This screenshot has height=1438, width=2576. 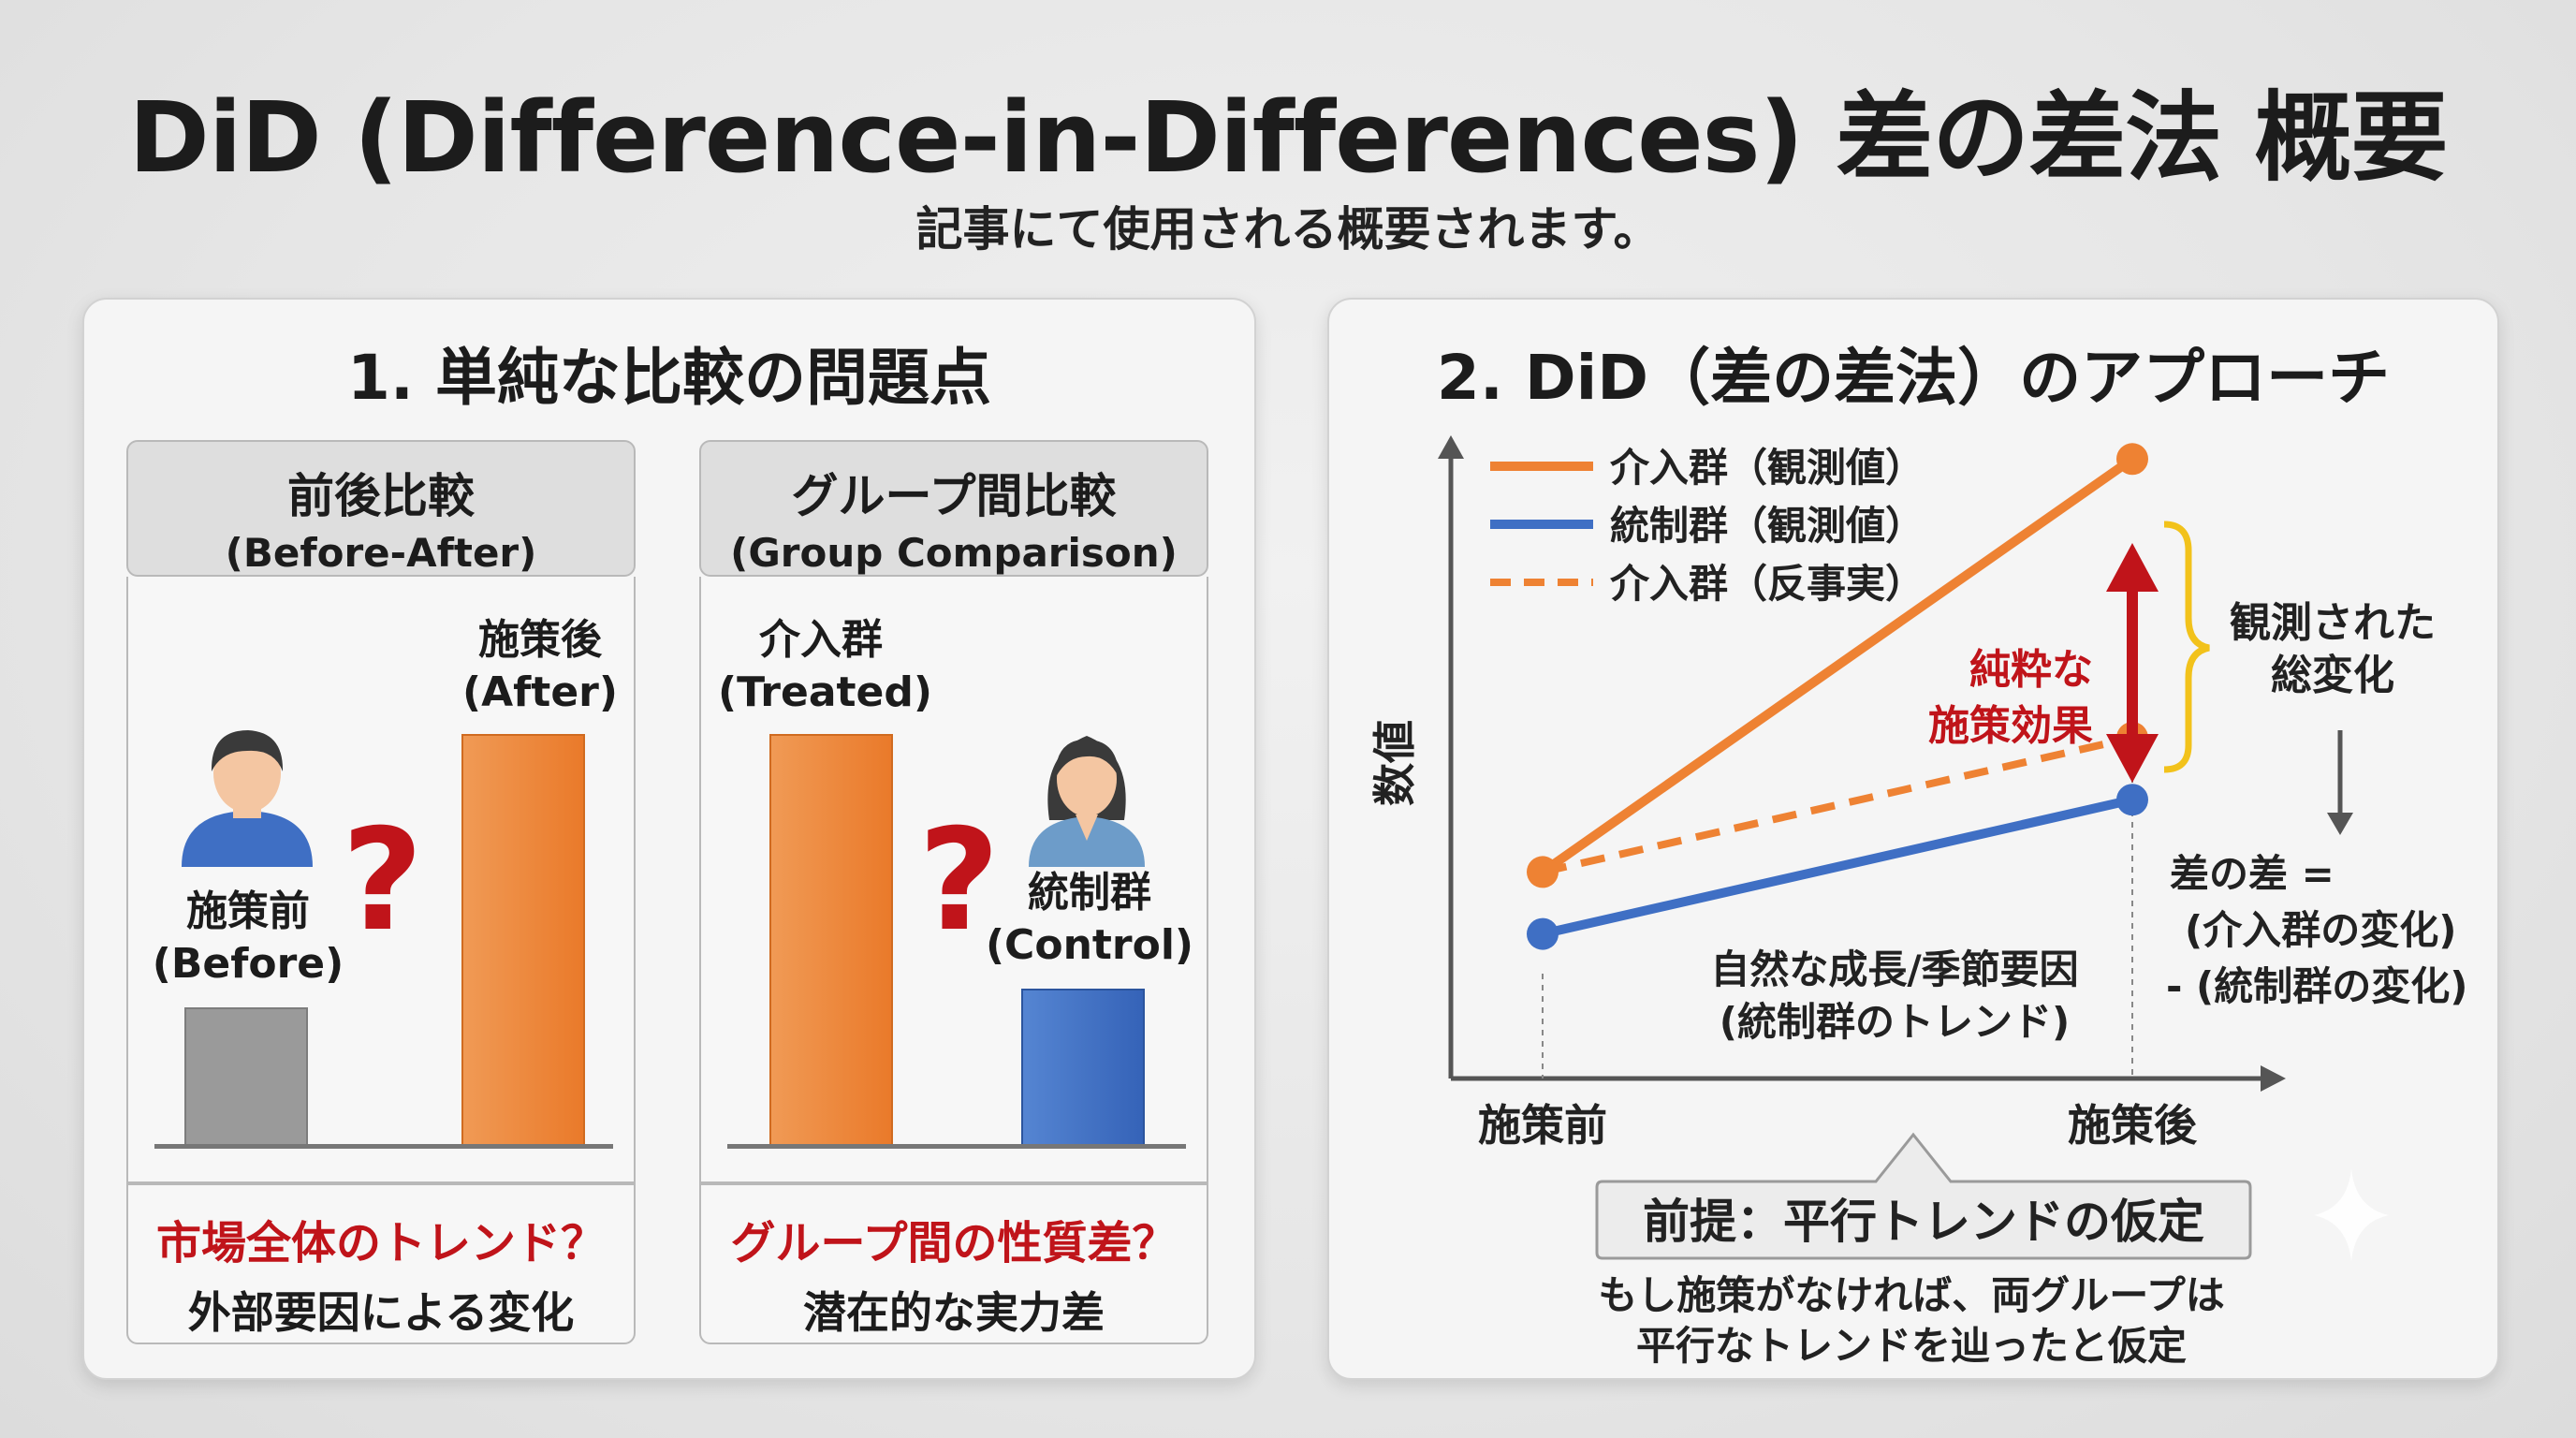 I want to click on group-comparison-header: グループ間比較 (Group Comparison), so click(x=953, y=509).